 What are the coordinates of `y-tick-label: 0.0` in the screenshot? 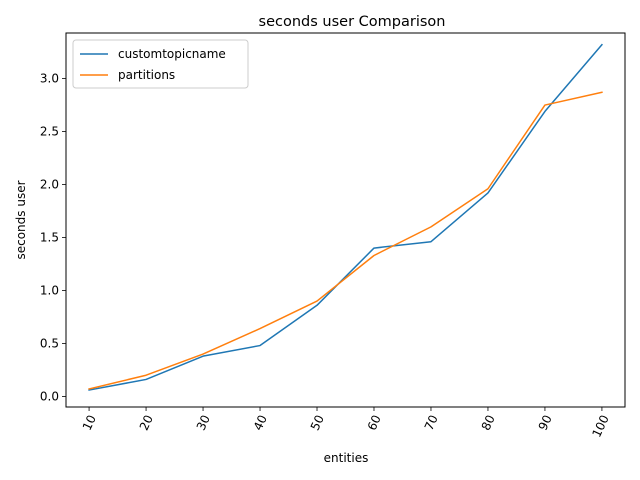 It's located at (49, 396).